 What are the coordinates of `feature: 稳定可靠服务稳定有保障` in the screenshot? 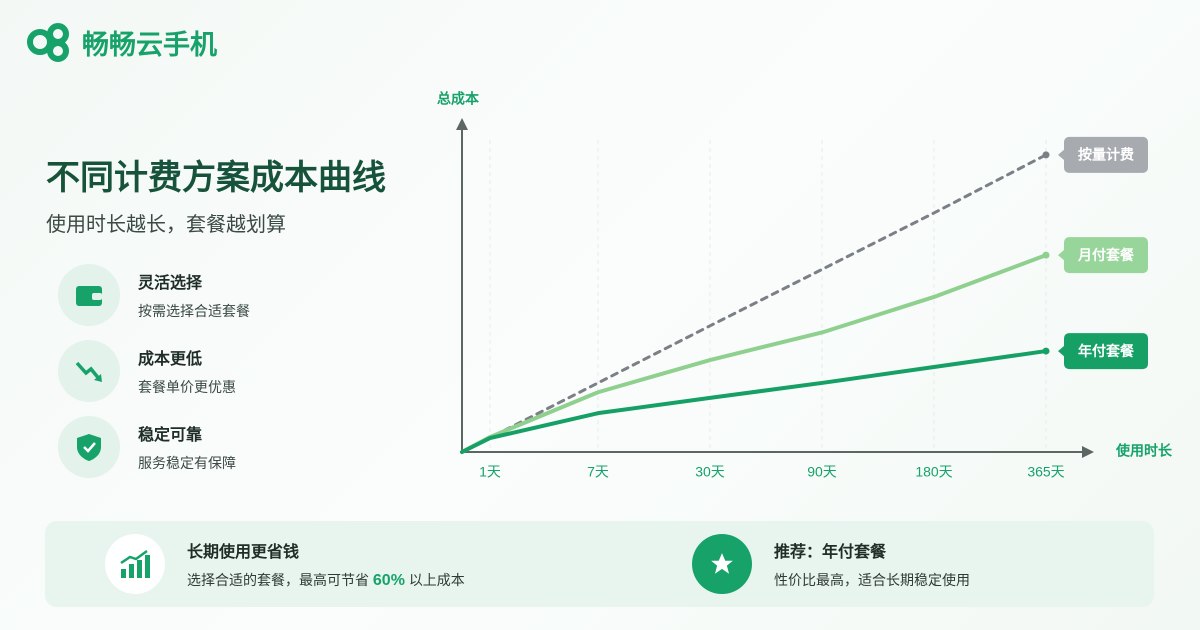 It's located at (147, 447).